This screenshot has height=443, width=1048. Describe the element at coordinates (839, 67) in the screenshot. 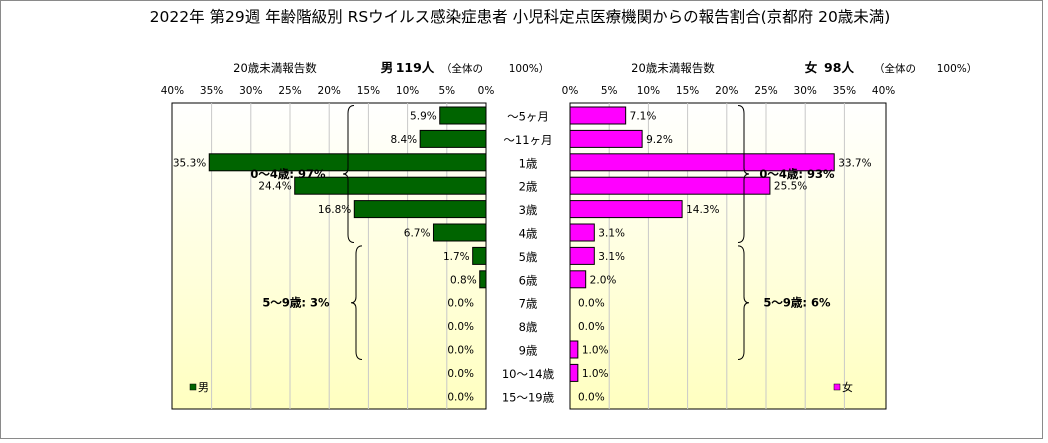

I see `header-count: 98人` at that location.